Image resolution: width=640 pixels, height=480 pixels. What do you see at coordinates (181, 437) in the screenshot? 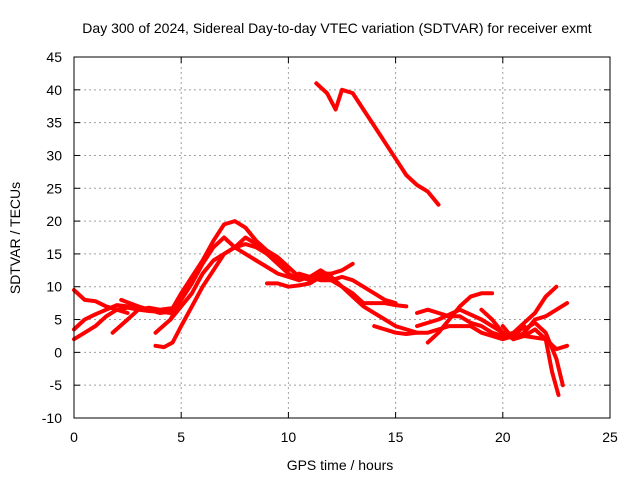
I see `x-tick-label: 5` at bounding box center [181, 437].